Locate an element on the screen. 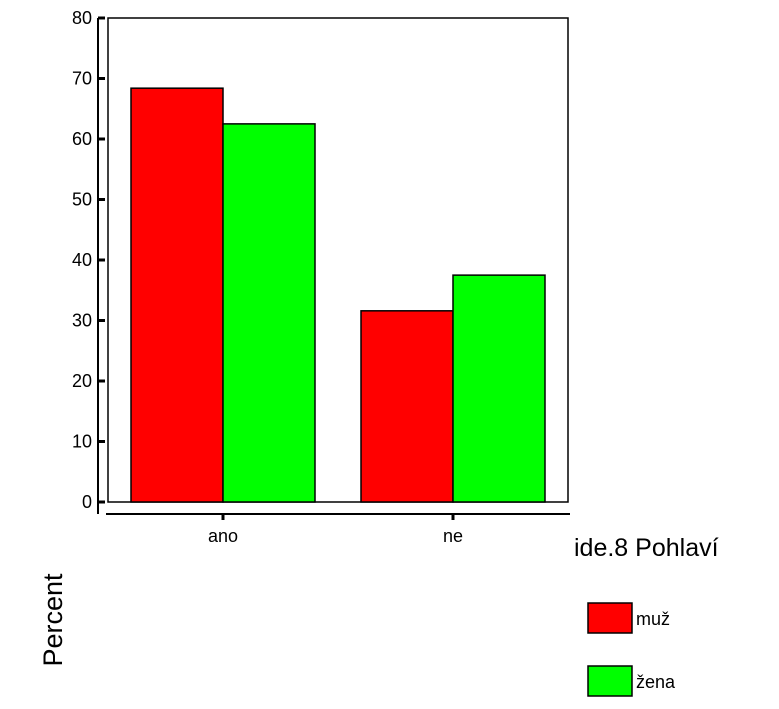 Image resolution: width=779 pixels, height=709 pixels. x-axis: ano ne is located at coordinates (338, 529).